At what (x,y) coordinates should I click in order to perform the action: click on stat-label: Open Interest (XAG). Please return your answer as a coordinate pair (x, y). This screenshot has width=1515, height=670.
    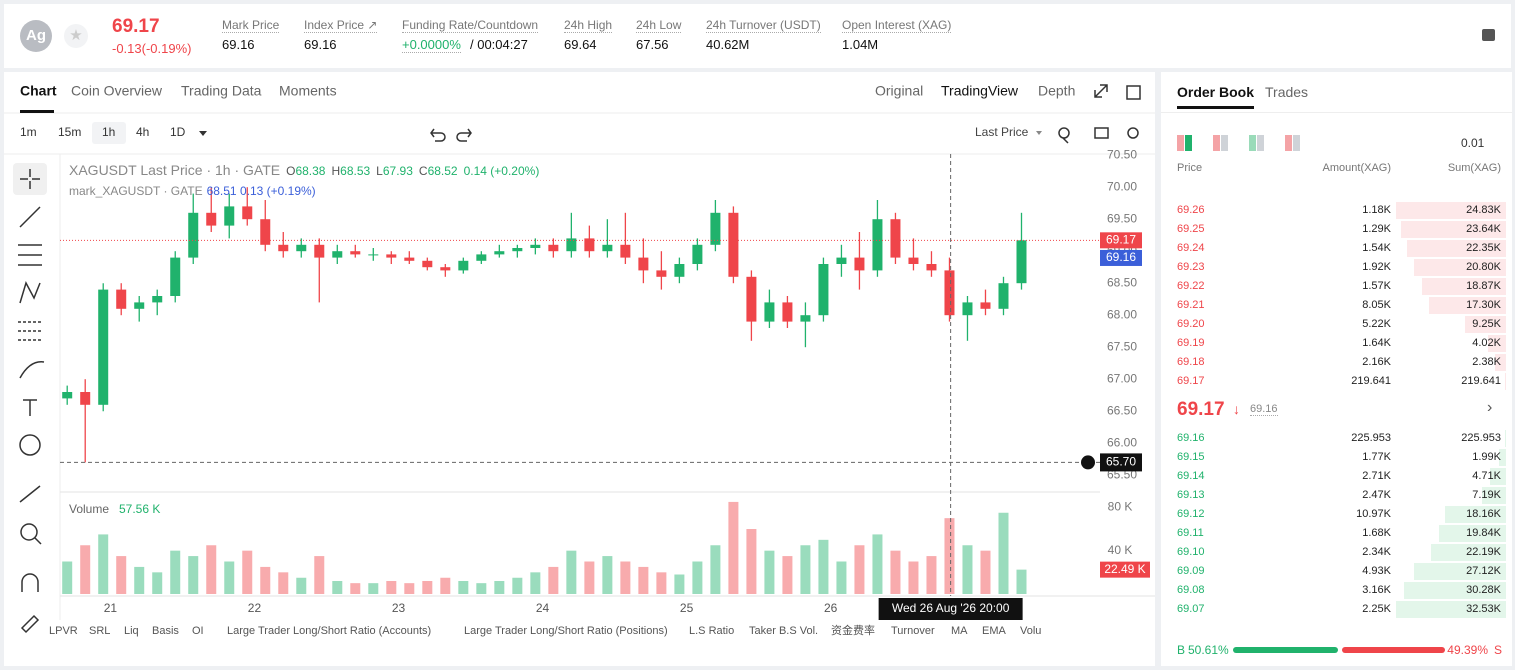
    Looking at the image, I should click on (897, 25).